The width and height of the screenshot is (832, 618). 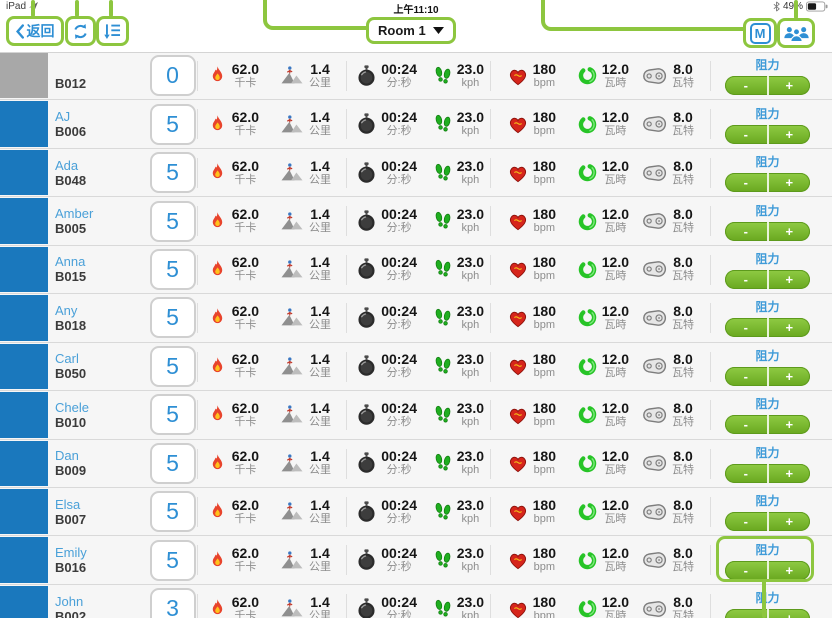 I want to click on speed-cell: 23.0 kph, so click(x=459, y=511).